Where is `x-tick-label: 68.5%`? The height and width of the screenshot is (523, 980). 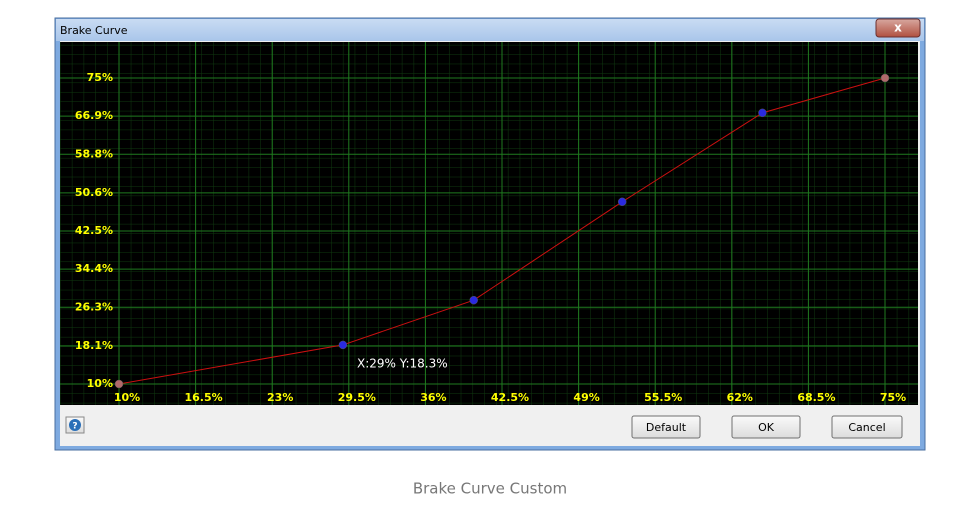 x-tick-label: 68.5% is located at coordinates (816, 397).